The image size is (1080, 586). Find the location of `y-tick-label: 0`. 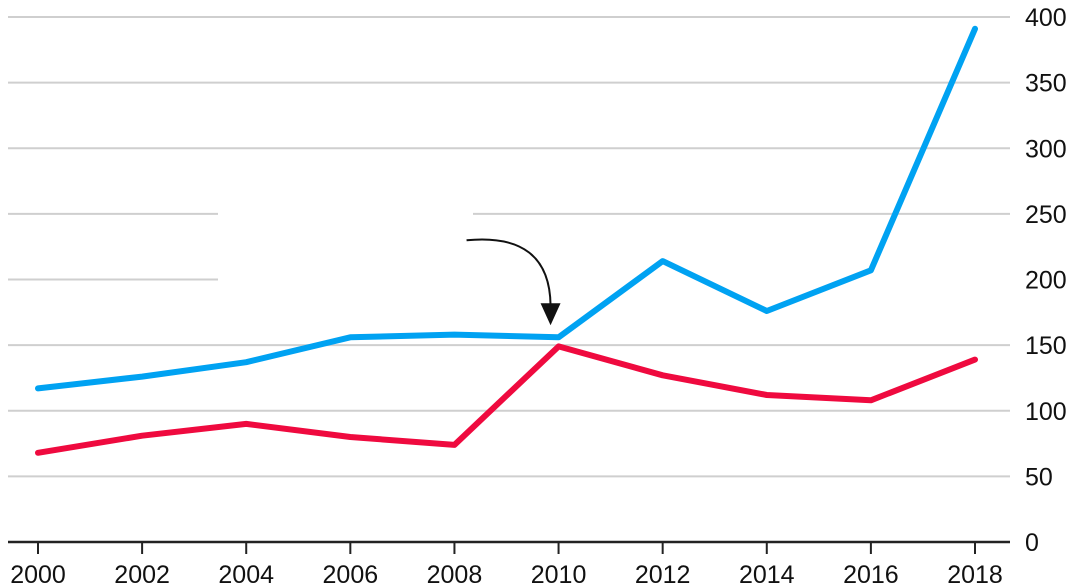

y-tick-label: 0 is located at coordinates (1032, 543).